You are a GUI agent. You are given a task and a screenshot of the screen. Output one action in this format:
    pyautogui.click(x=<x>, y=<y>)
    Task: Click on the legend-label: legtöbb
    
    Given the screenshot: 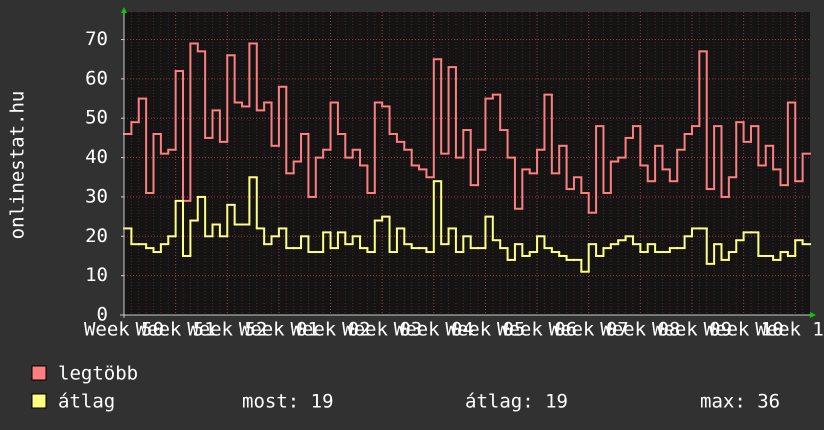 What is the action you would take?
    pyautogui.click(x=98, y=374)
    